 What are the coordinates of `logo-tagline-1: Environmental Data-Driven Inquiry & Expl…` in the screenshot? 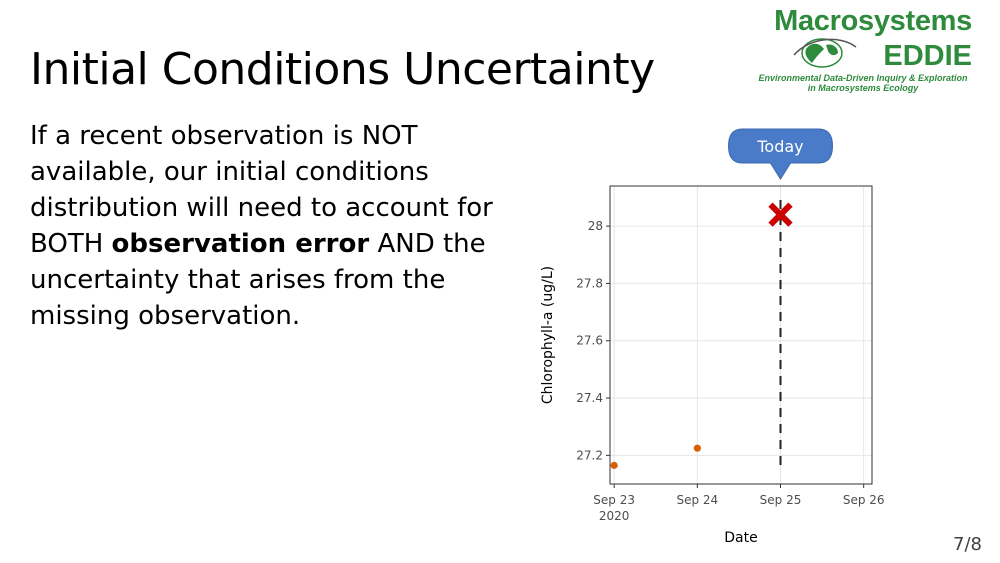 It's located at (863, 78).